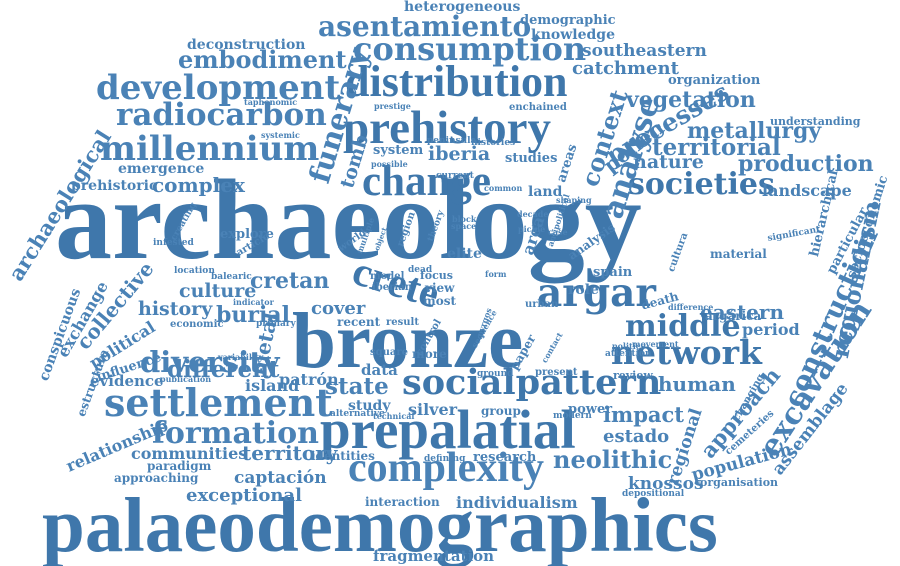 Image resolution: width=900 pixels, height=566 pixels. Describe the element at coordinates (701, 184) in the screenshot. I see `cloud-word: societies` at that location.